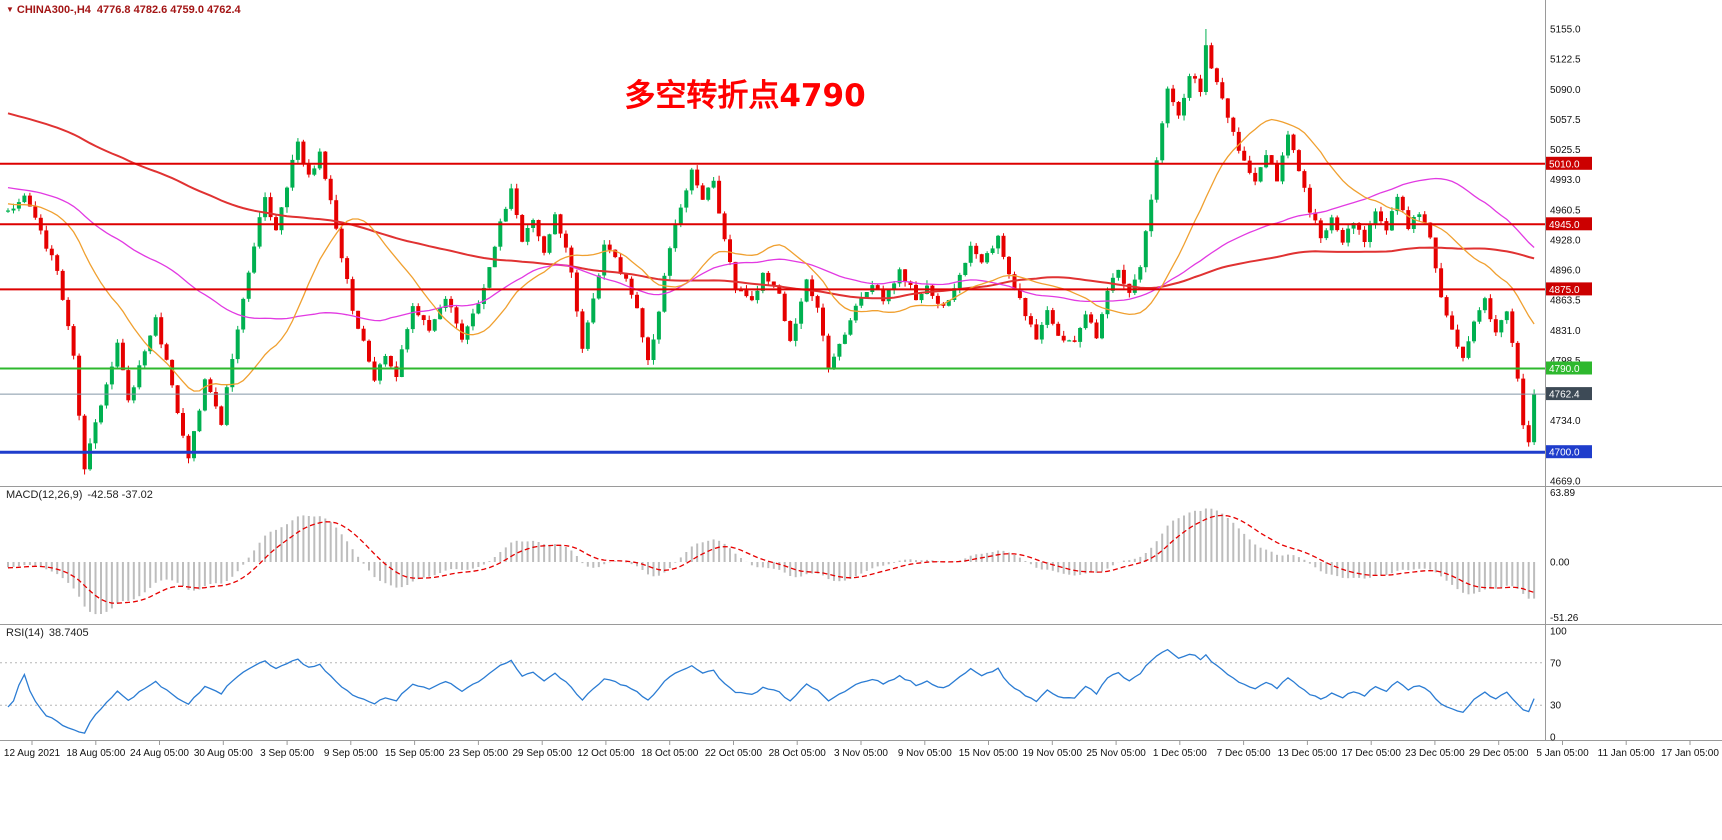  I want to click on time-label: 12 Aug 2021, so click(32, 753).